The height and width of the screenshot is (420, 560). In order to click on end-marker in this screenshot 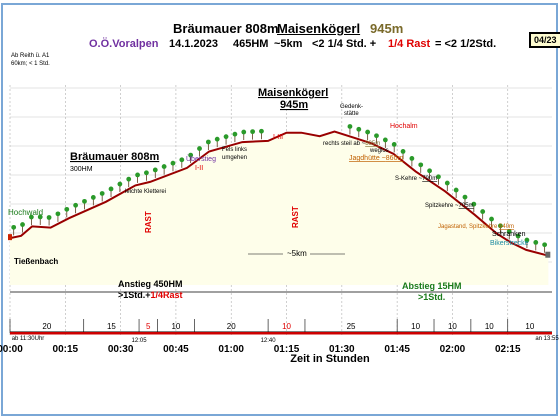, I will do `click(548, 254)`.